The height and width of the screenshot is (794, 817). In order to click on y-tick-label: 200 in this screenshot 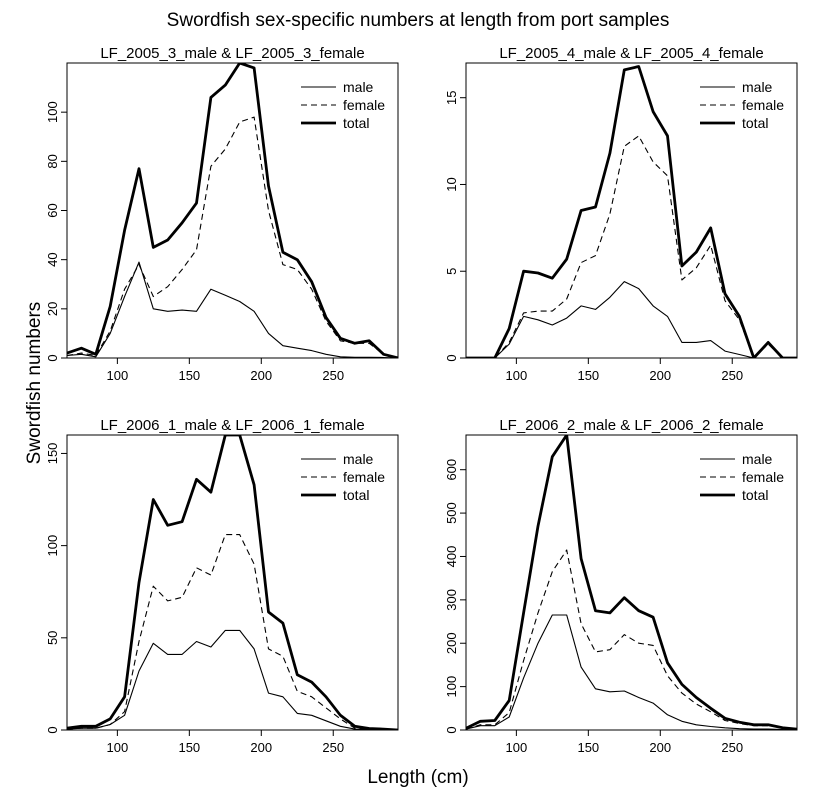, I will do `click(451, 643)`.